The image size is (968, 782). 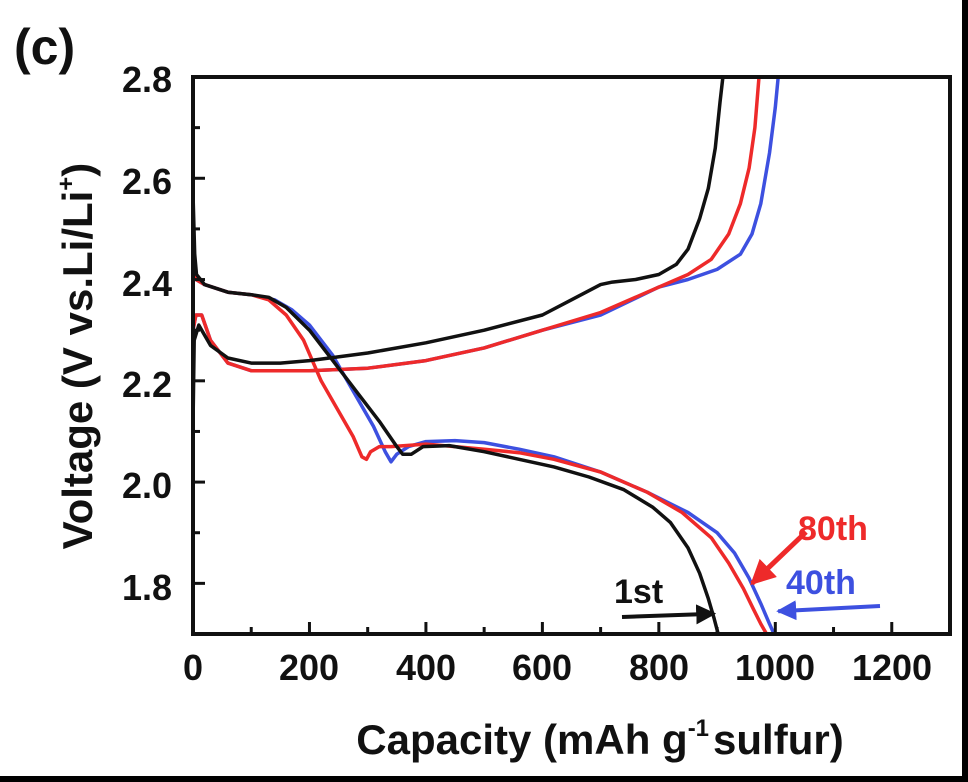 What do you see at coordinates (147, 181) in the screenshot?
I see `y-tick-label: 2.6` at bounding box center [147, 181].